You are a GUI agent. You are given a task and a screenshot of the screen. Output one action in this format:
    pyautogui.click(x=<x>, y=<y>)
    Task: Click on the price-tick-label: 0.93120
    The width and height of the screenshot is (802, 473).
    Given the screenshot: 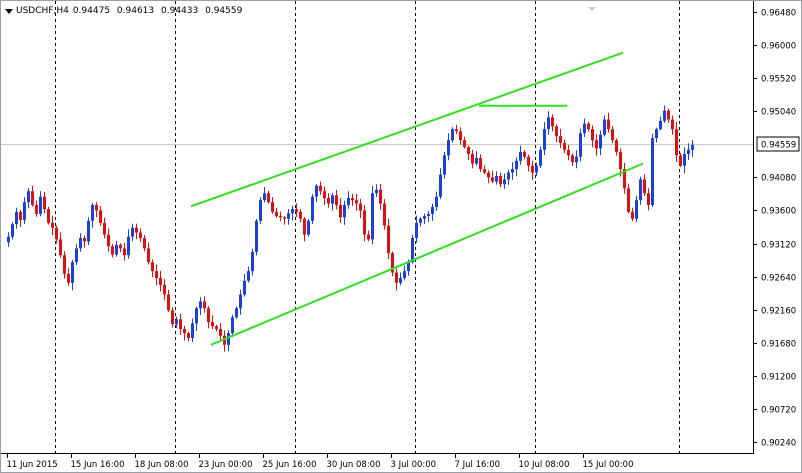 What is the action you would take?
    pyautogui.click(x=778, y=246)
    